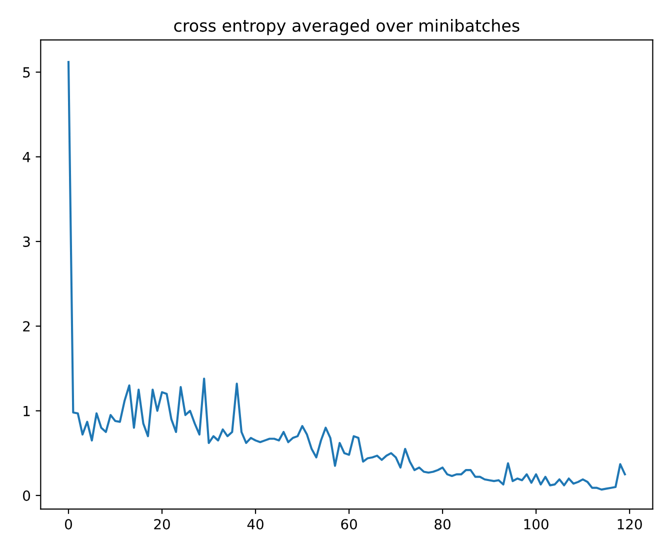  I want to click on x-tick-label: 60, so click(349, 524).